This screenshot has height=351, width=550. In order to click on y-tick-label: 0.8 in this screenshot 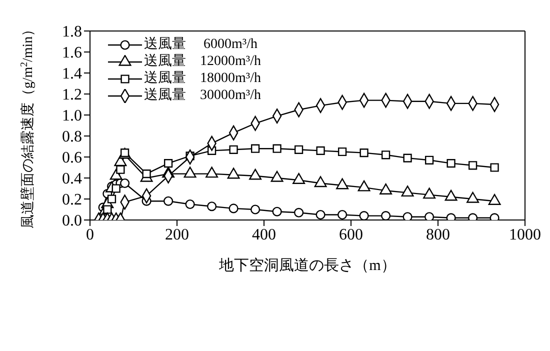, I will do `click(72, 137)`.